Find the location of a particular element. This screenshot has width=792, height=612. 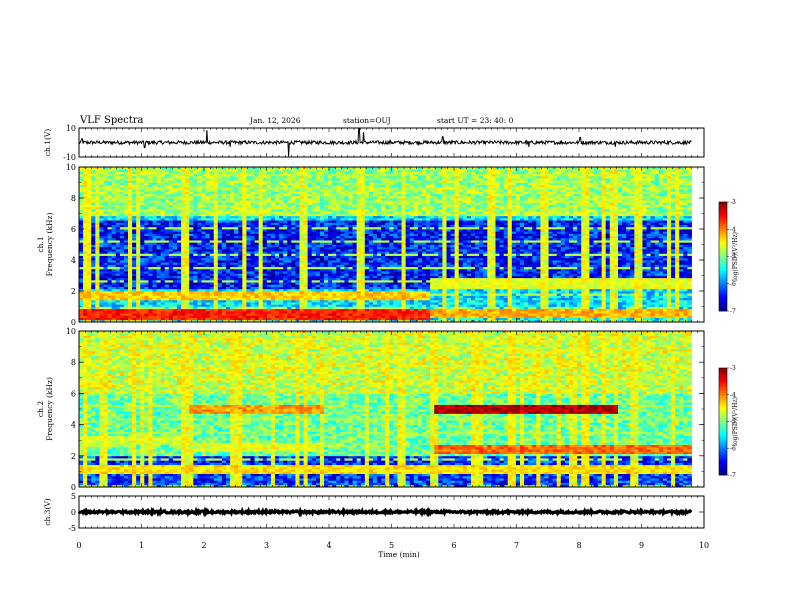

header-station: station=OUJ is located at coordinates (367, 120).